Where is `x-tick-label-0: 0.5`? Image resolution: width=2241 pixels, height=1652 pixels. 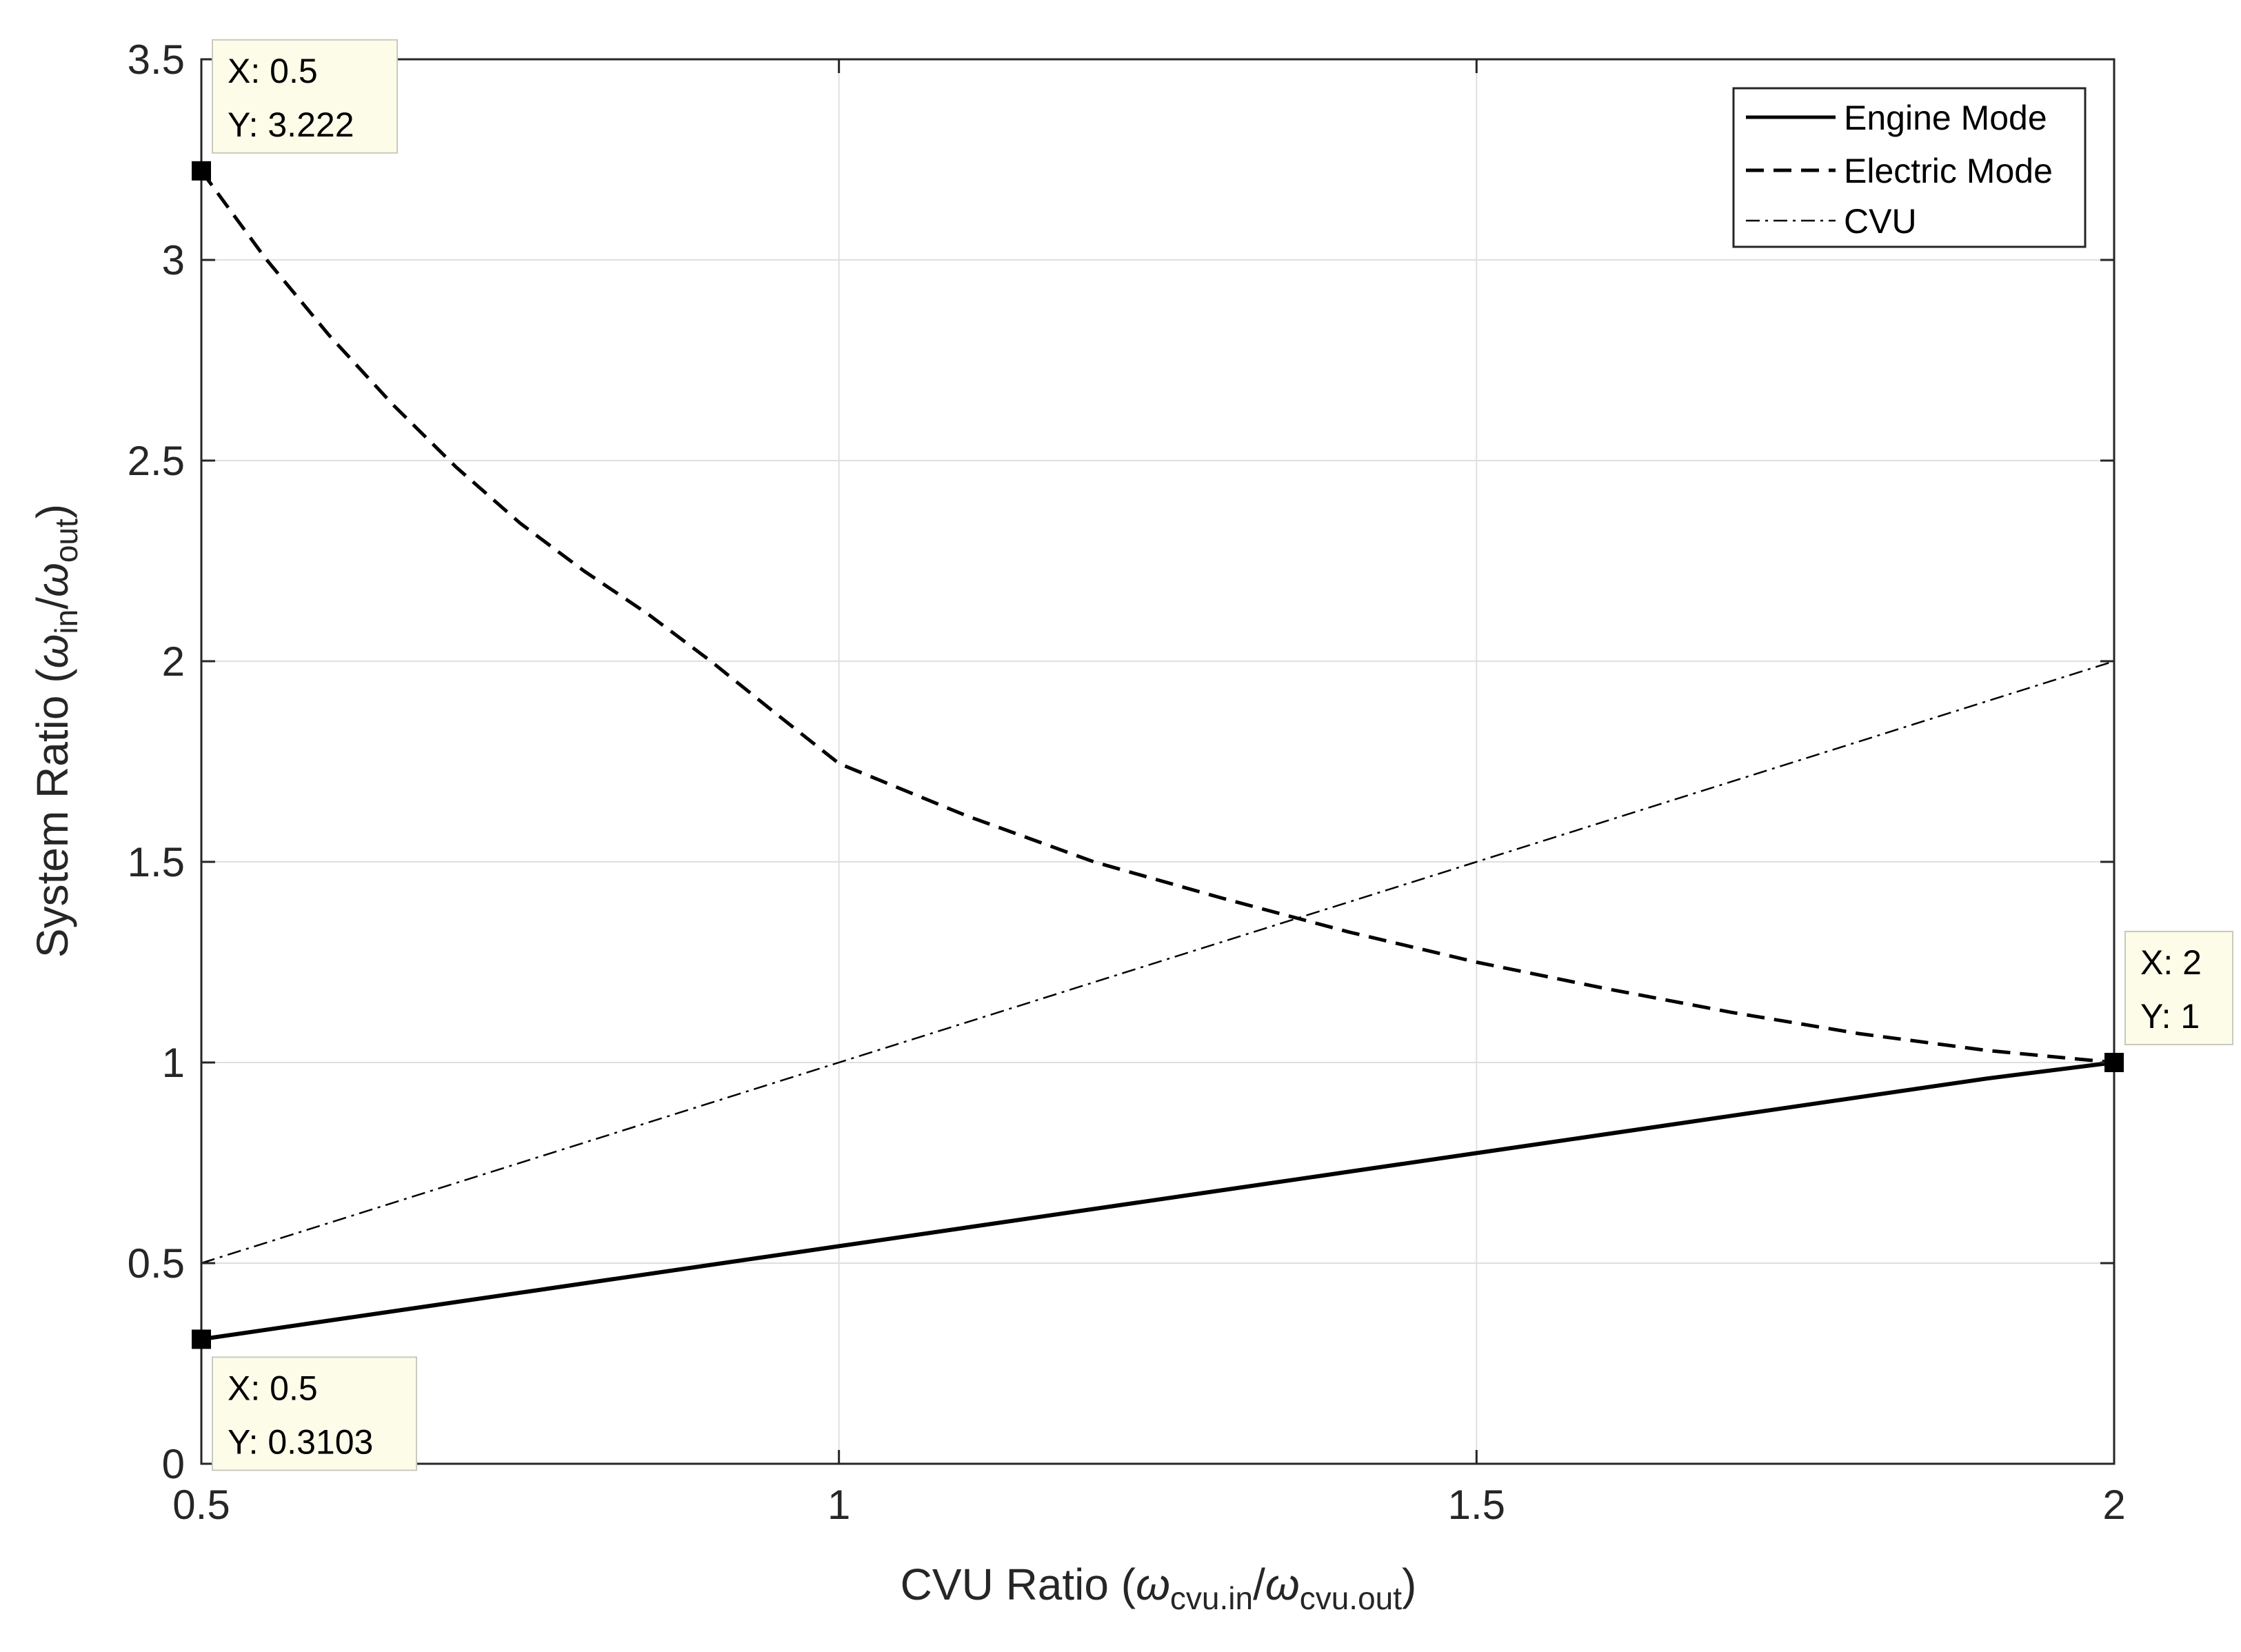 x-tick-label-0: 0.5 is located at coordinates (201, 1505).